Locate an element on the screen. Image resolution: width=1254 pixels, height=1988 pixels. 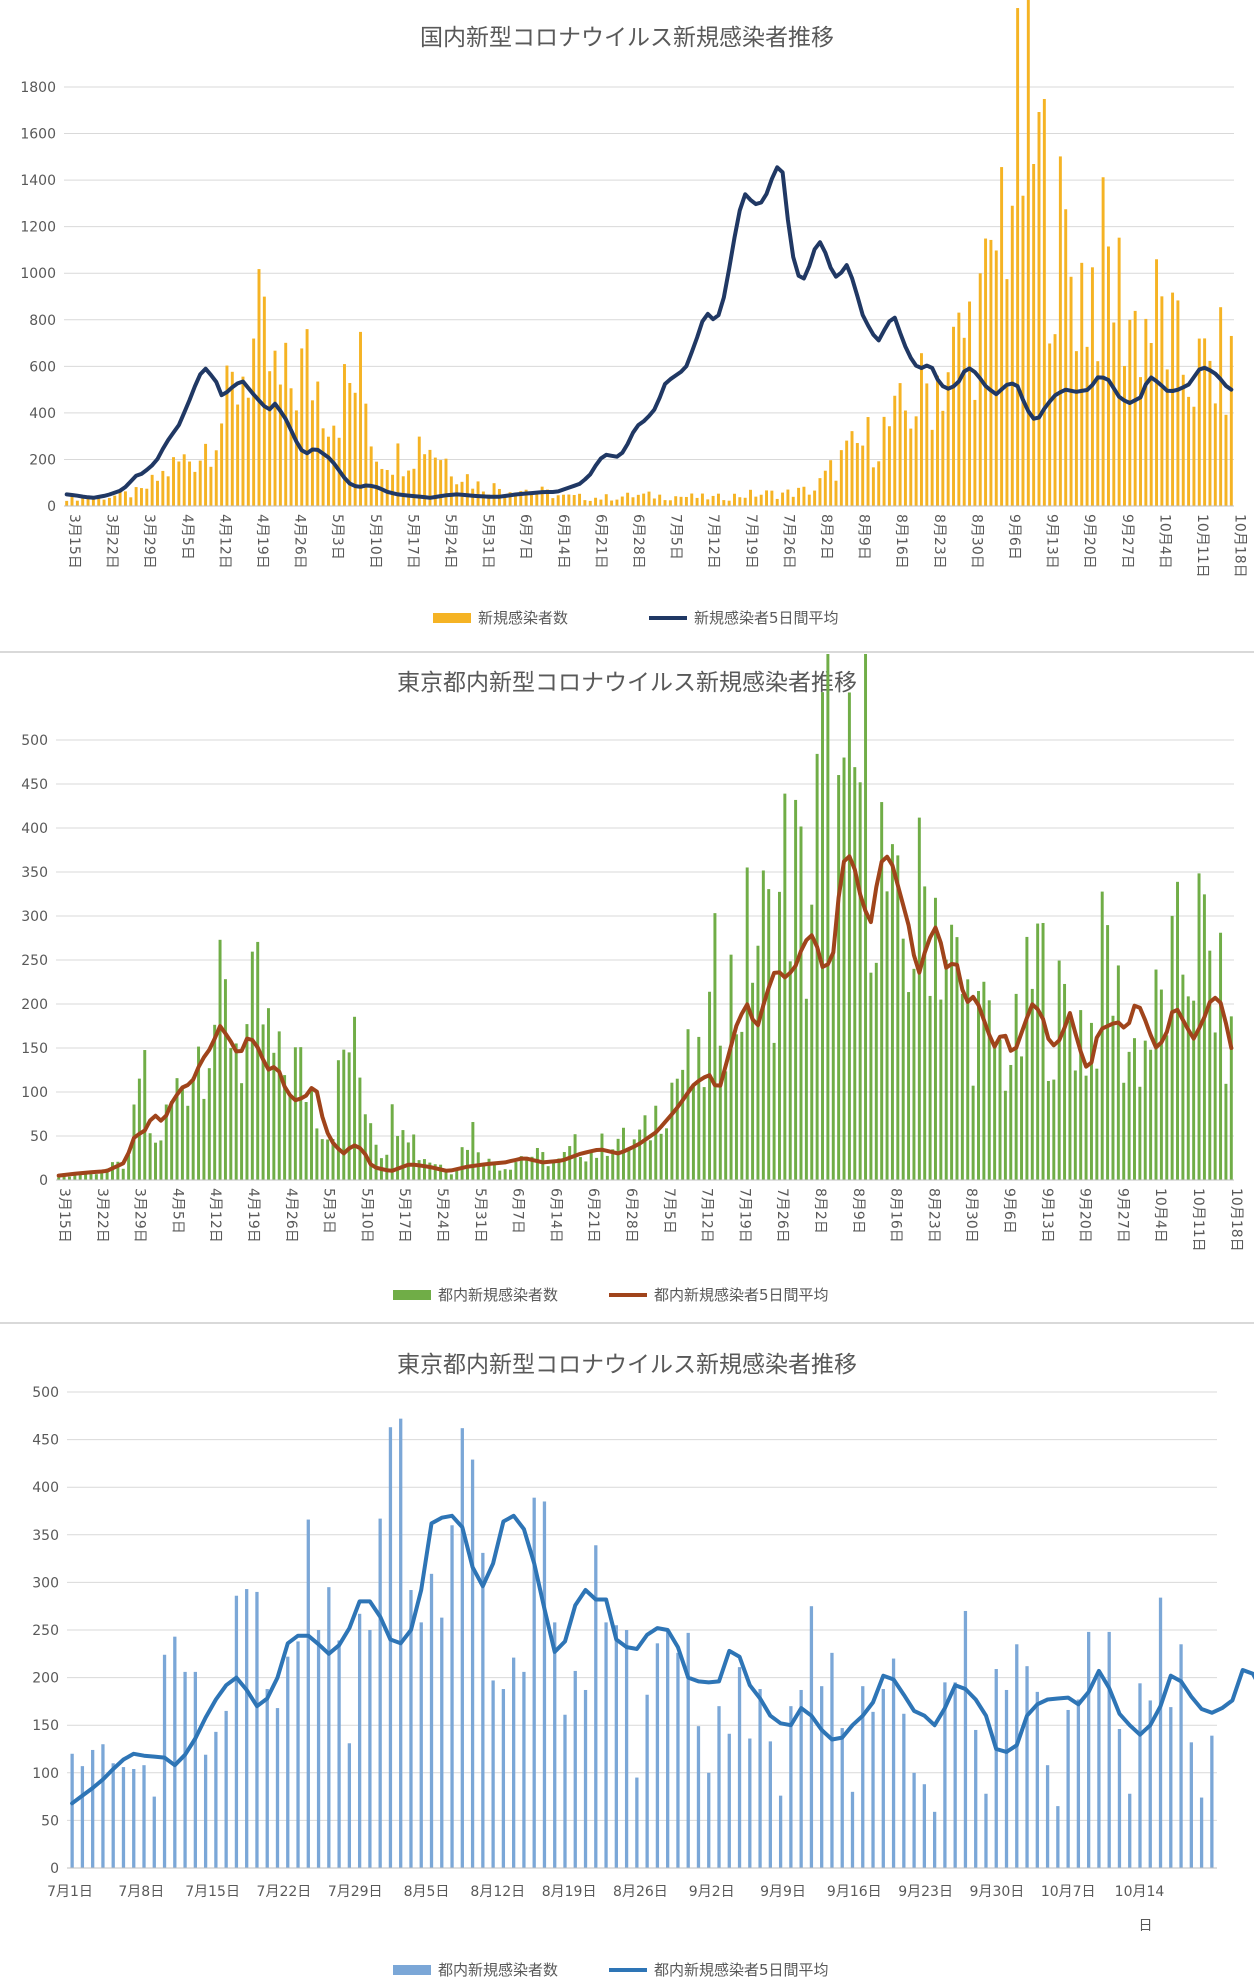
x-tick-label: 8月2日 is located at coordinates (826, 537).